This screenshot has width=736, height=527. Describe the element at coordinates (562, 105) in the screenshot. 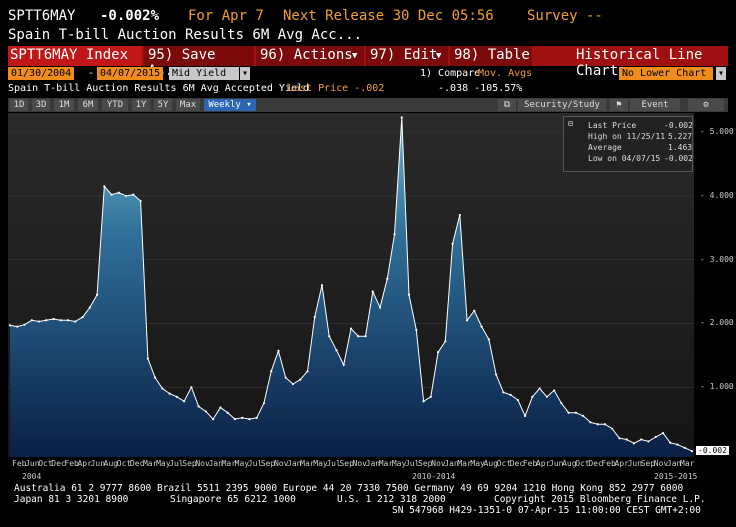

I see `security-study-button: Security/Study` at that location.